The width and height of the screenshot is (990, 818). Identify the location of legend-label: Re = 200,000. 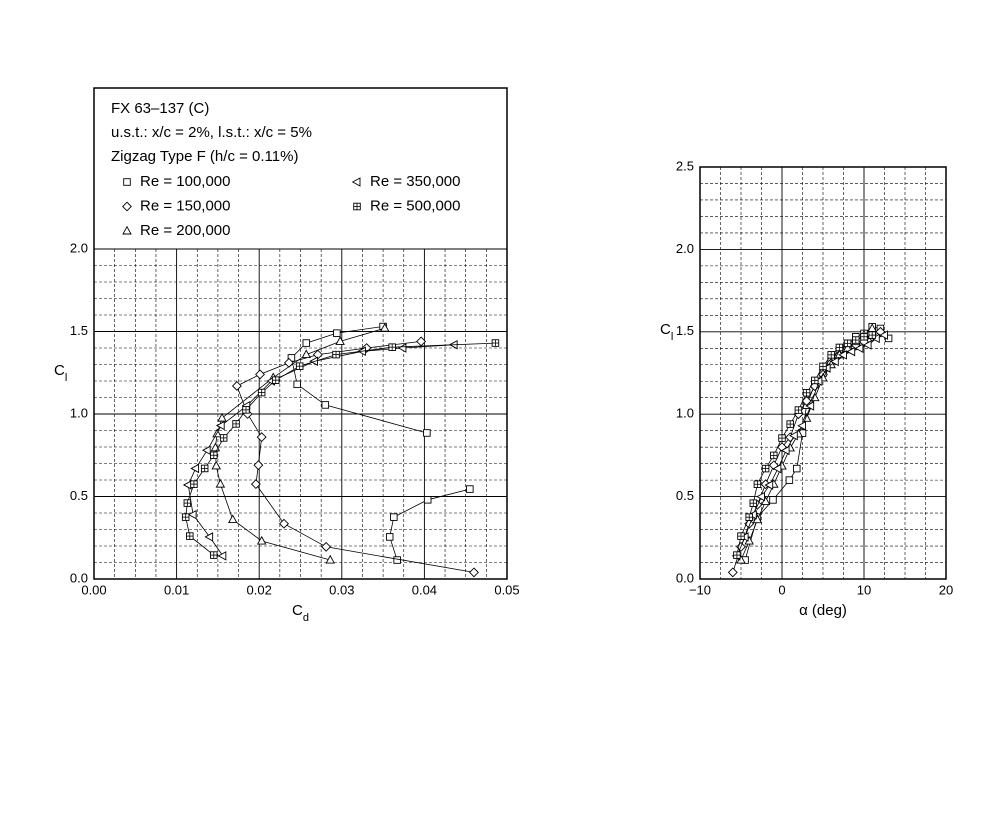
(185, 230).